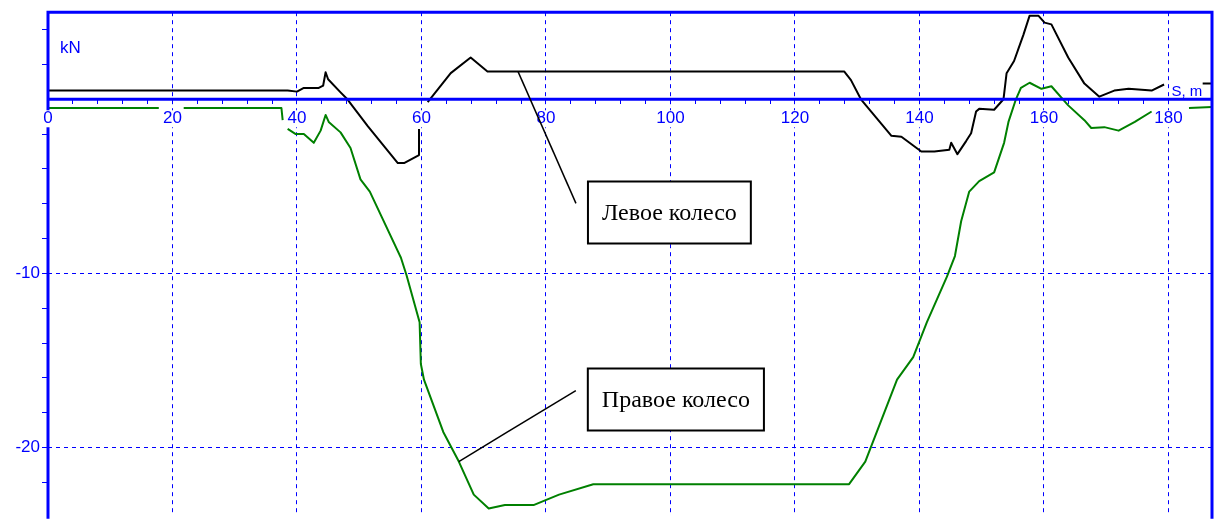  What do you see at coordinates (421, 118) in the screenshot?
I see `x-tick-label: 60` at bounding box center [421, 118].